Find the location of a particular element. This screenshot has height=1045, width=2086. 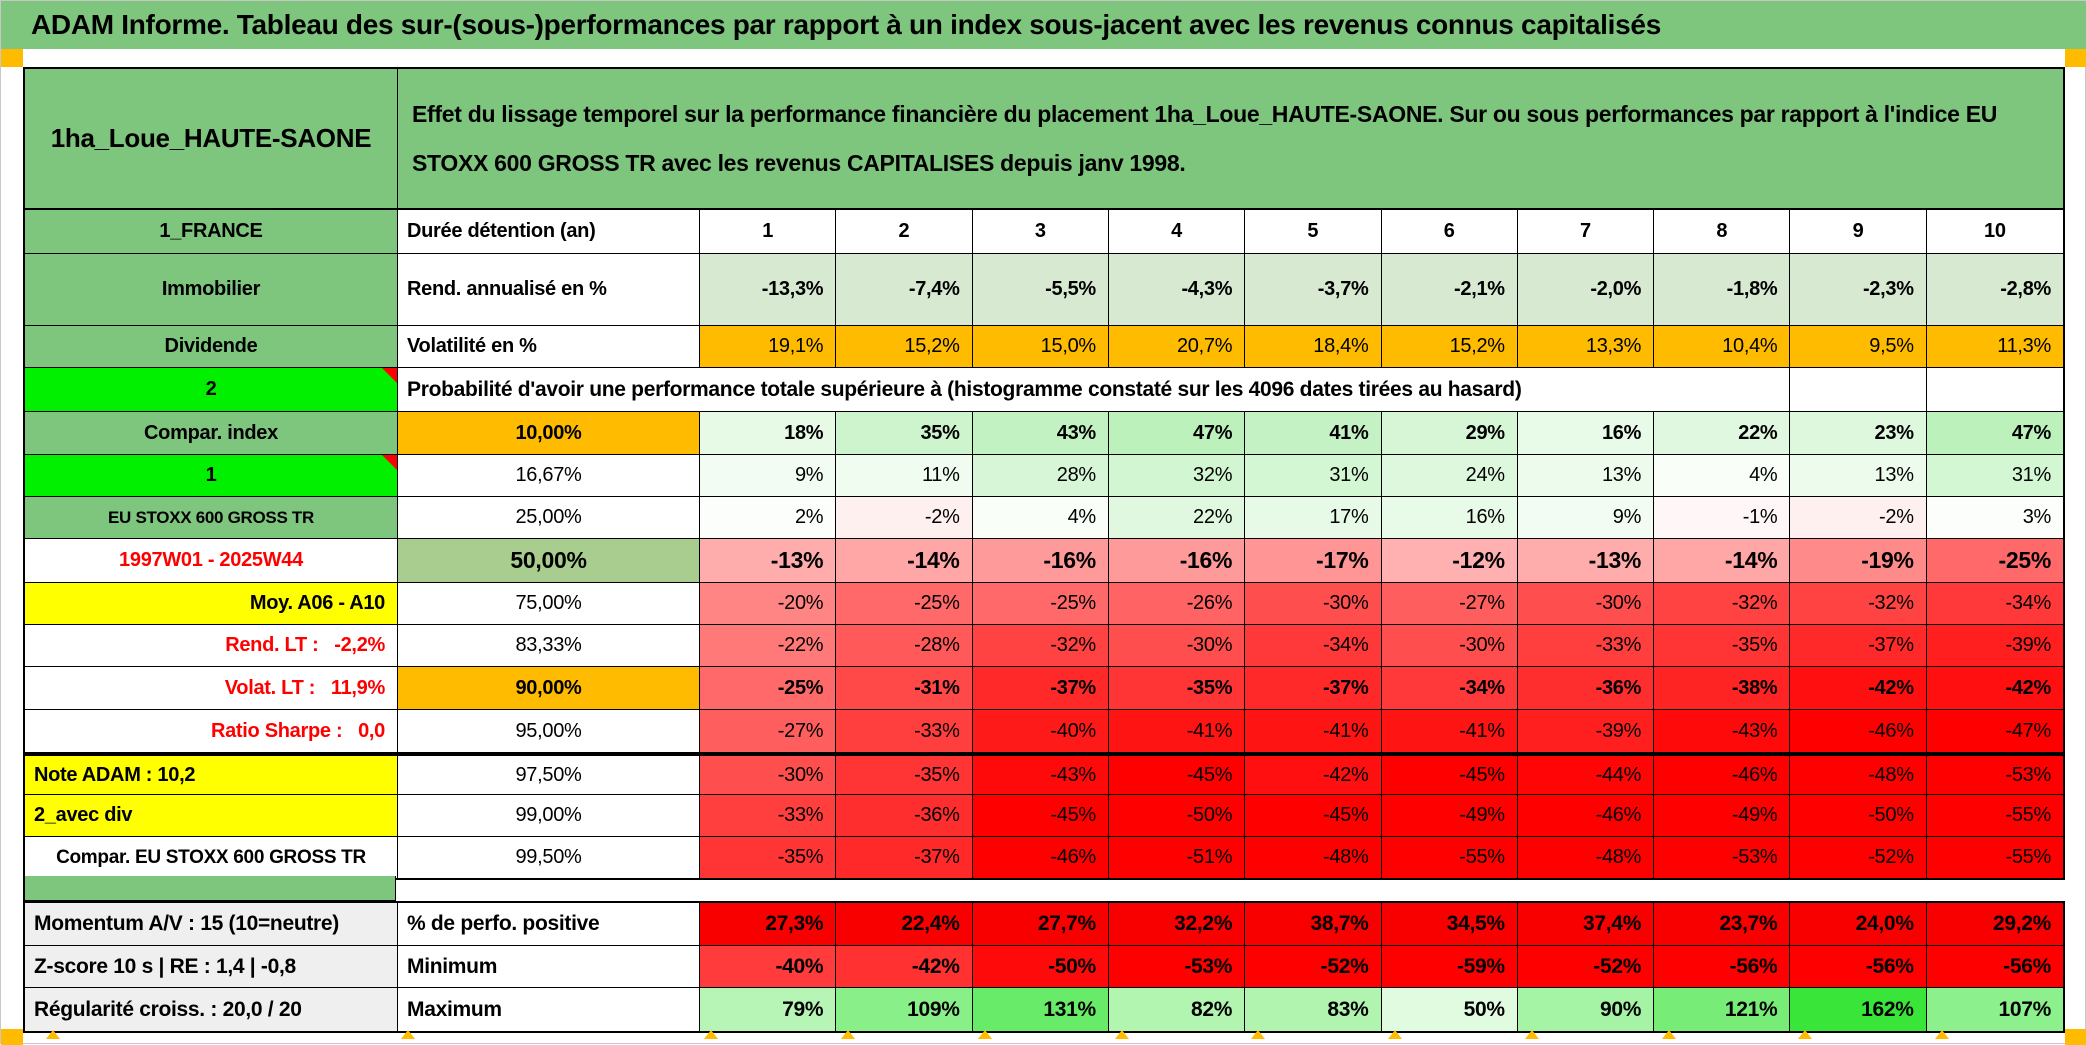

value-cell: -59% is located at coordinates (1449, 967).